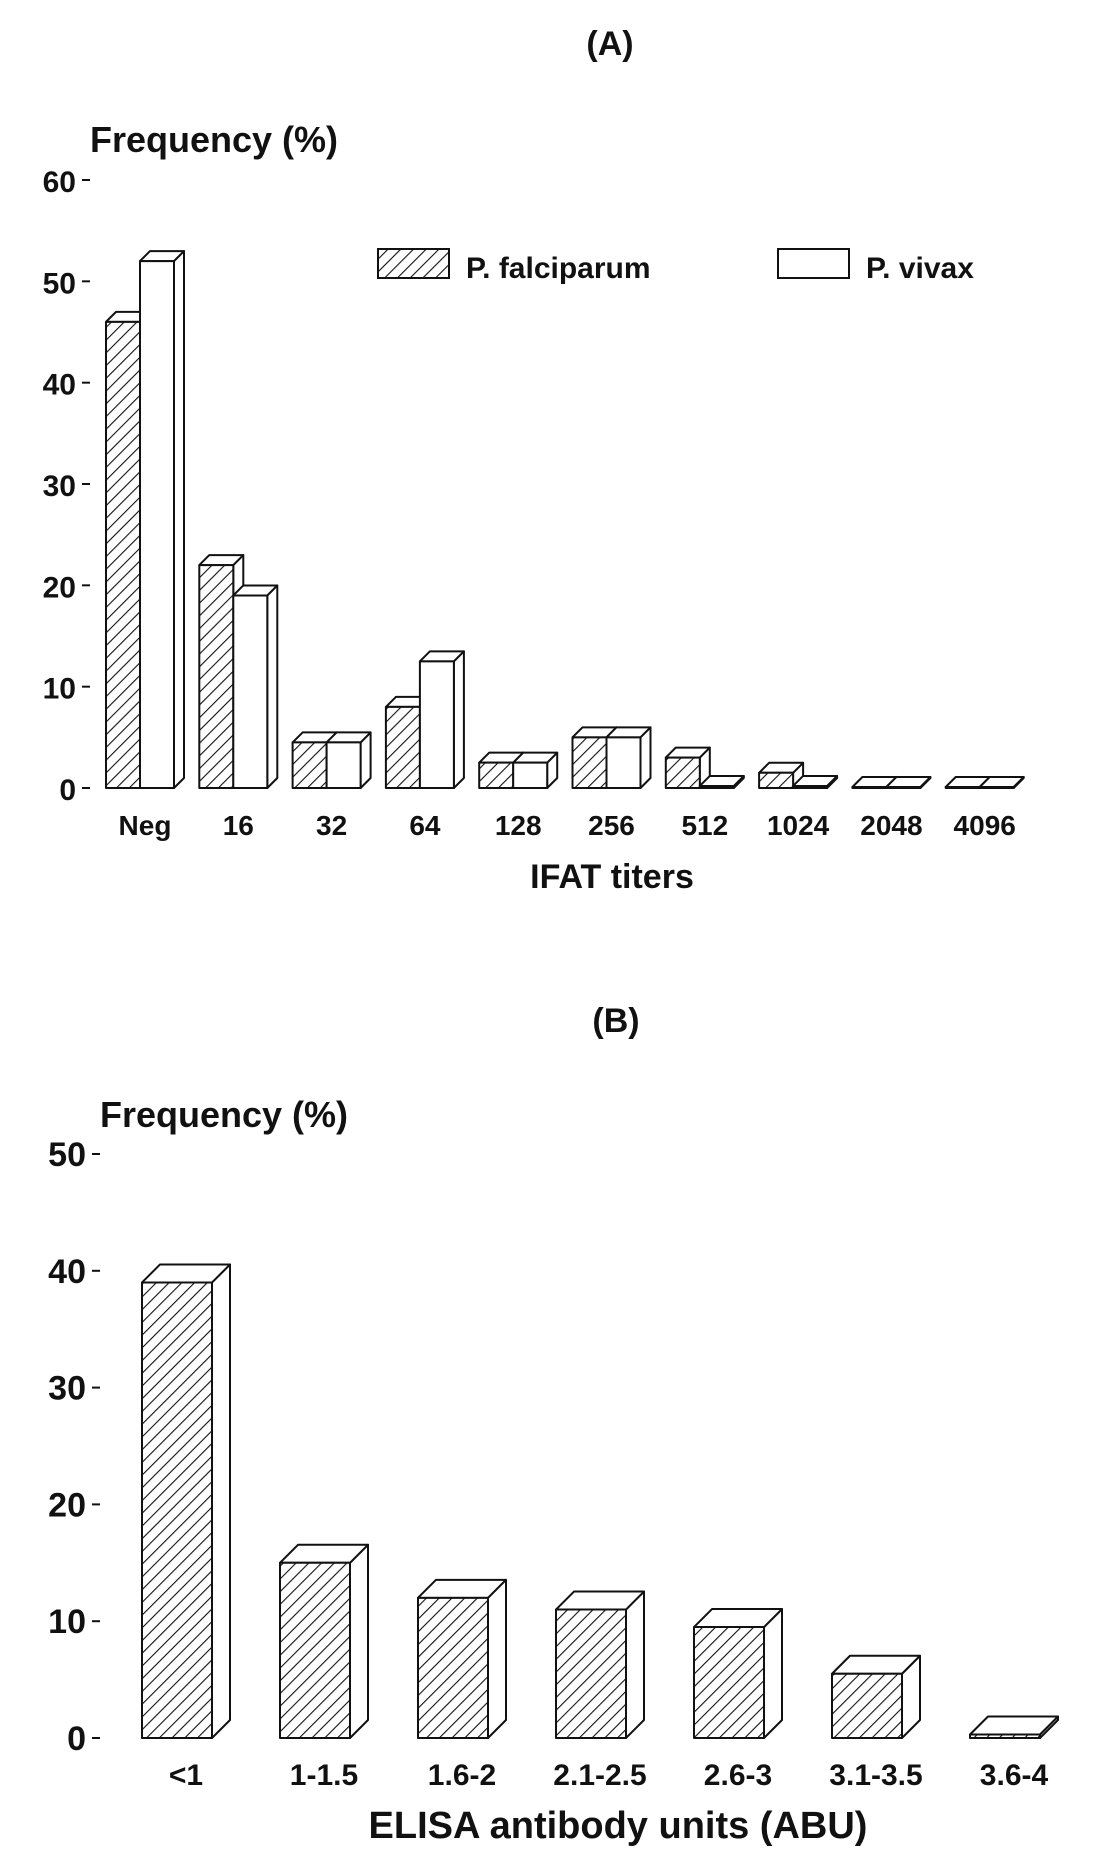 This screenshot has width=1117, height=1849. Describe the element at coordinates (436, 724) in the screenshot. I see `panel-a-bar-1-3-front` at that location.